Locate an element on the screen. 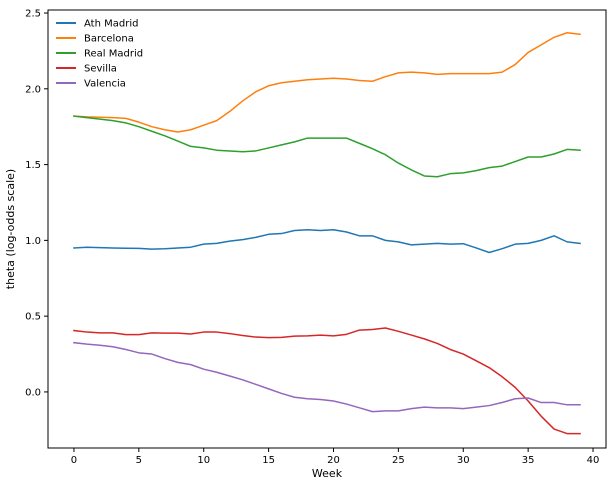  y-axis-label: theta (log-odds scale) is located at coordinates (10, 229).